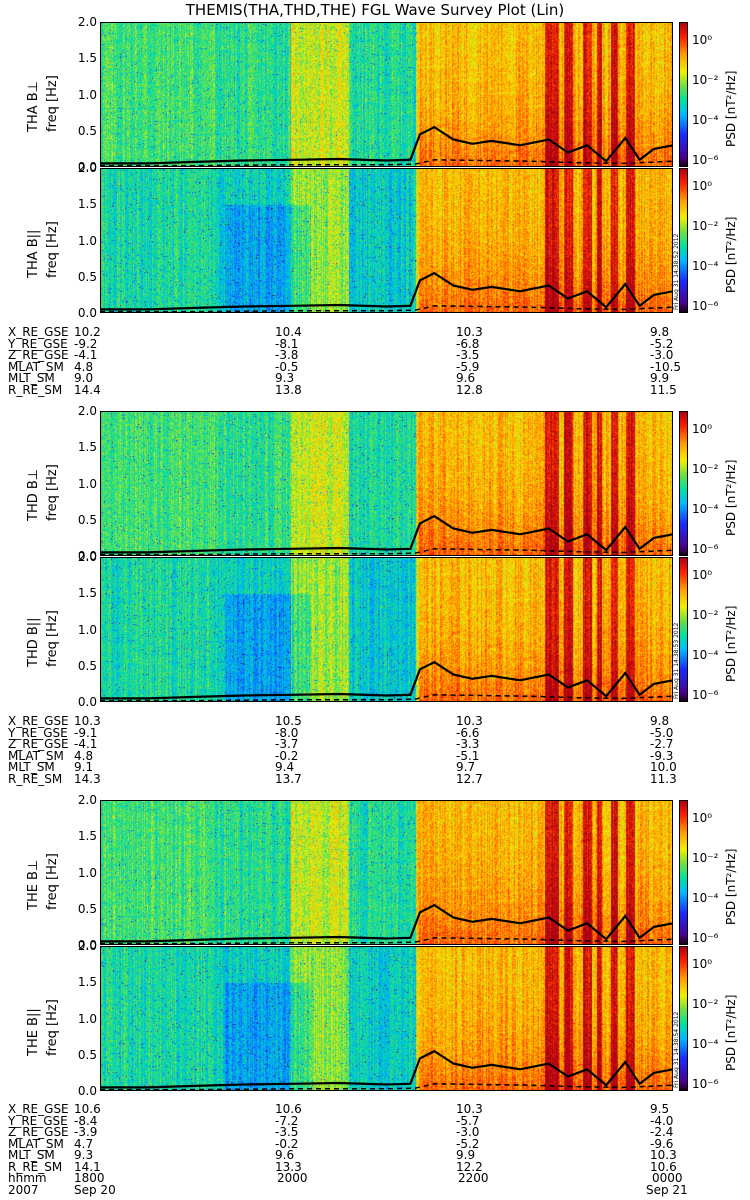 The width and height of the screenshot is (750, 1200). What do you see at coordinates (358, 343) in the screenshot?
I see `ephemeris-row: Y_RE_GSE -9.2 -8.1 -6.8 -5.2` at bounding box center [358, 343].